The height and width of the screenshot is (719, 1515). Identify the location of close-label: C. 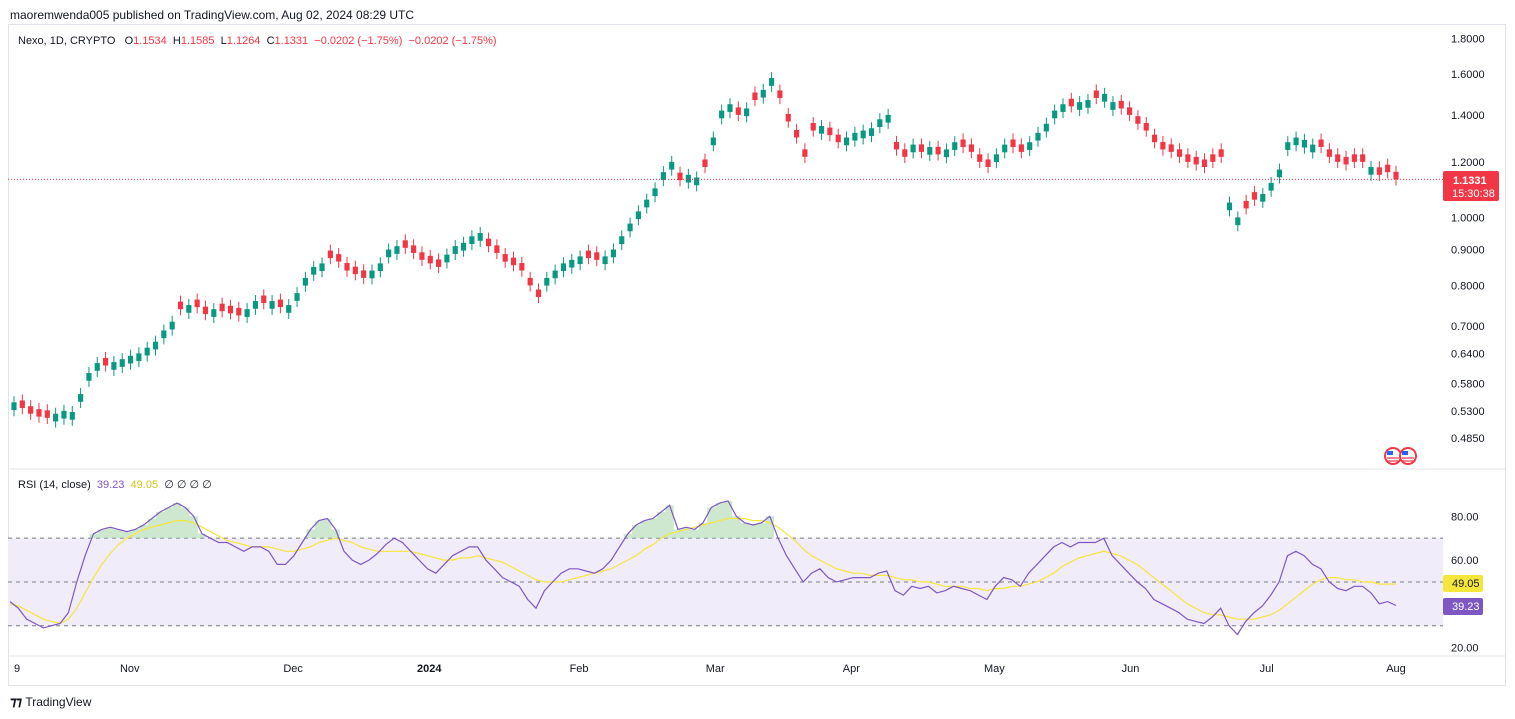
(270, 41).